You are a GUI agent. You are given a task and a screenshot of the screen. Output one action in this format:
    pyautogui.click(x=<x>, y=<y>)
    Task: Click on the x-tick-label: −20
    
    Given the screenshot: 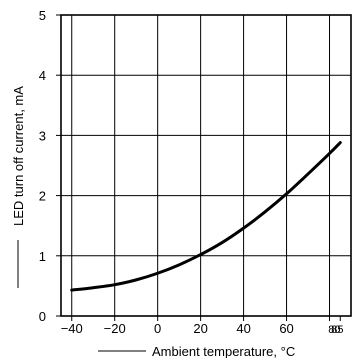 What is the action you would take?
    pyautogui.click(x=115, y=328)
    